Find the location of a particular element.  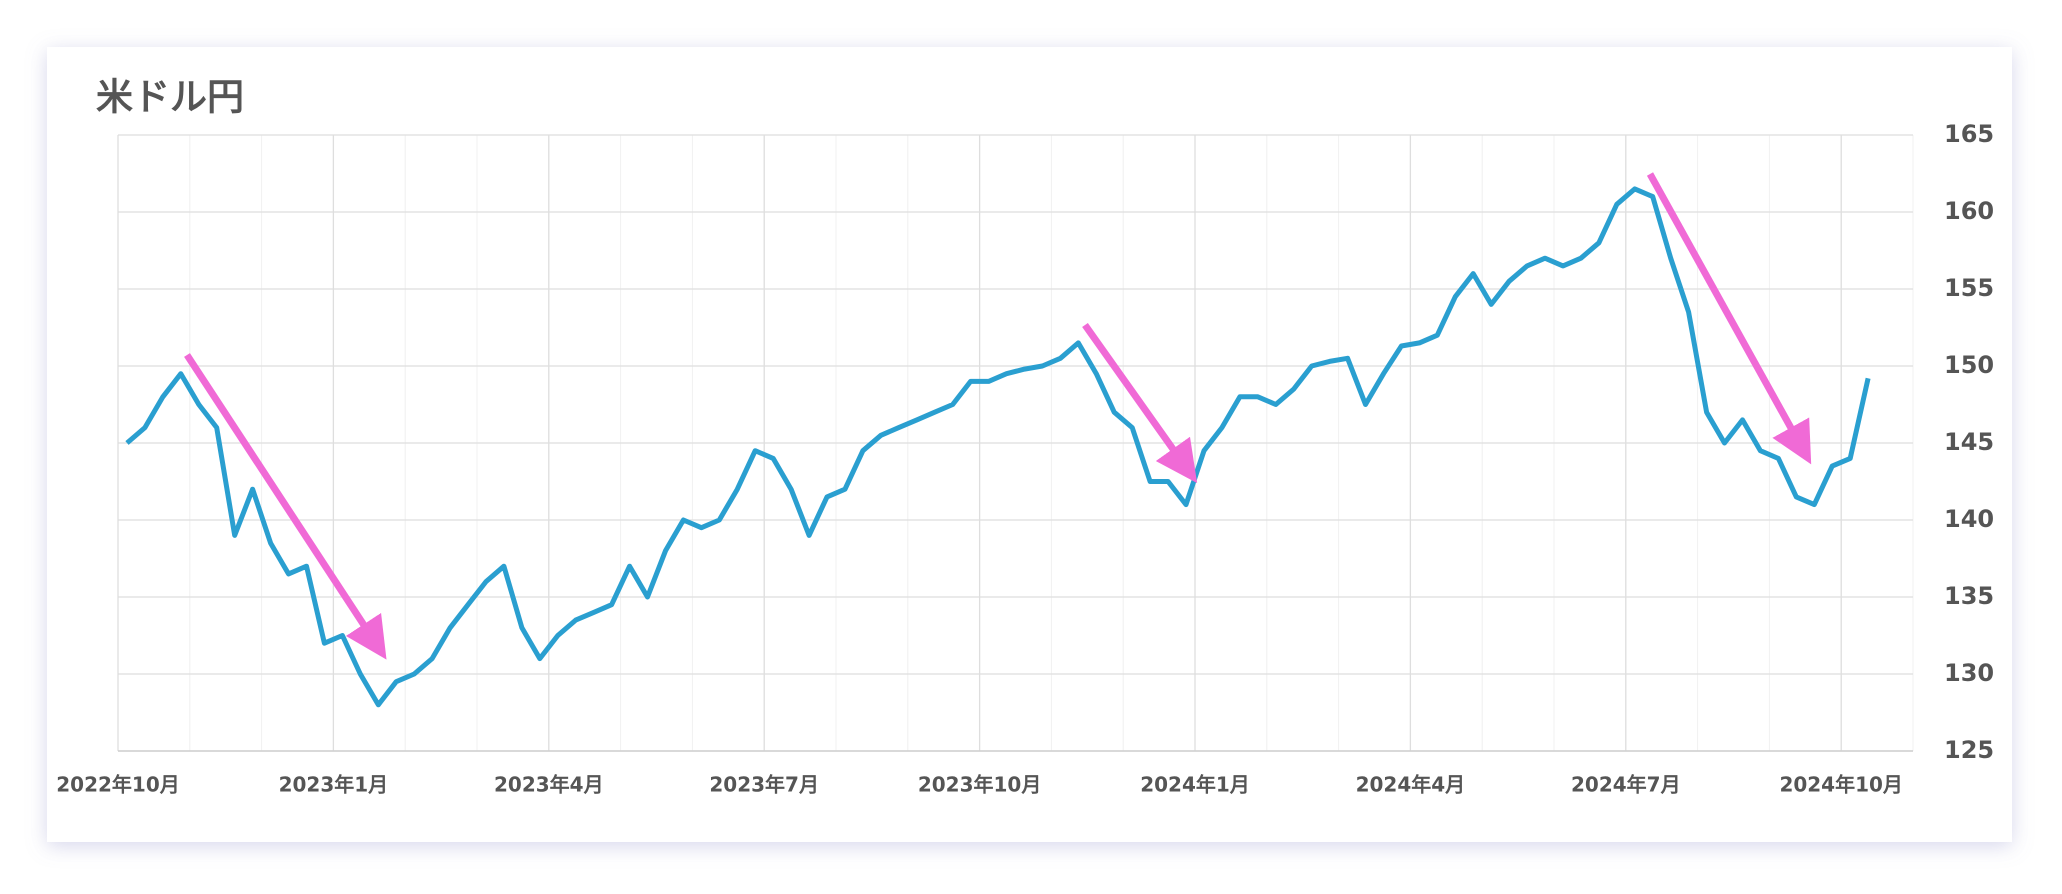

x-tick-label: 2022年10月 is located at coordinates (118, 785).